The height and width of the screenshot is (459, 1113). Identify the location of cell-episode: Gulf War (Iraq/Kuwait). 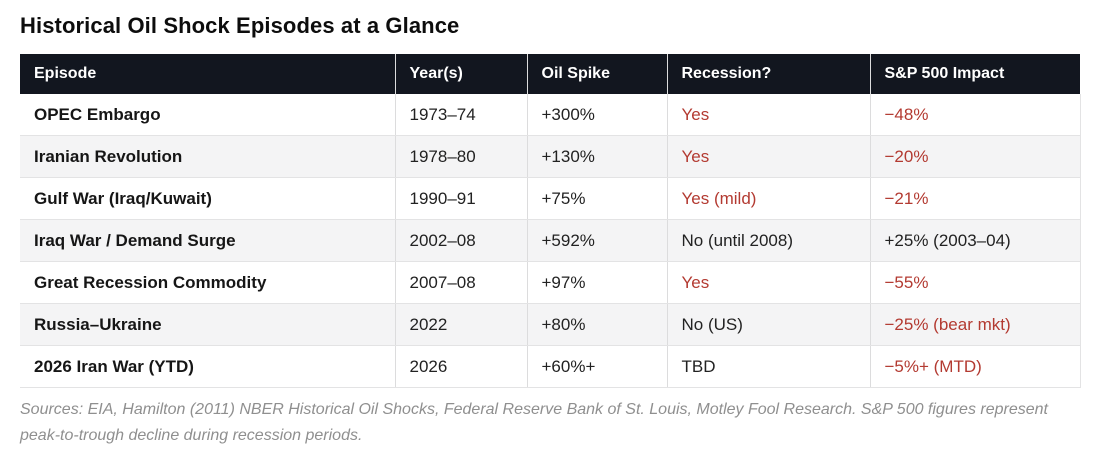
(207, 198).